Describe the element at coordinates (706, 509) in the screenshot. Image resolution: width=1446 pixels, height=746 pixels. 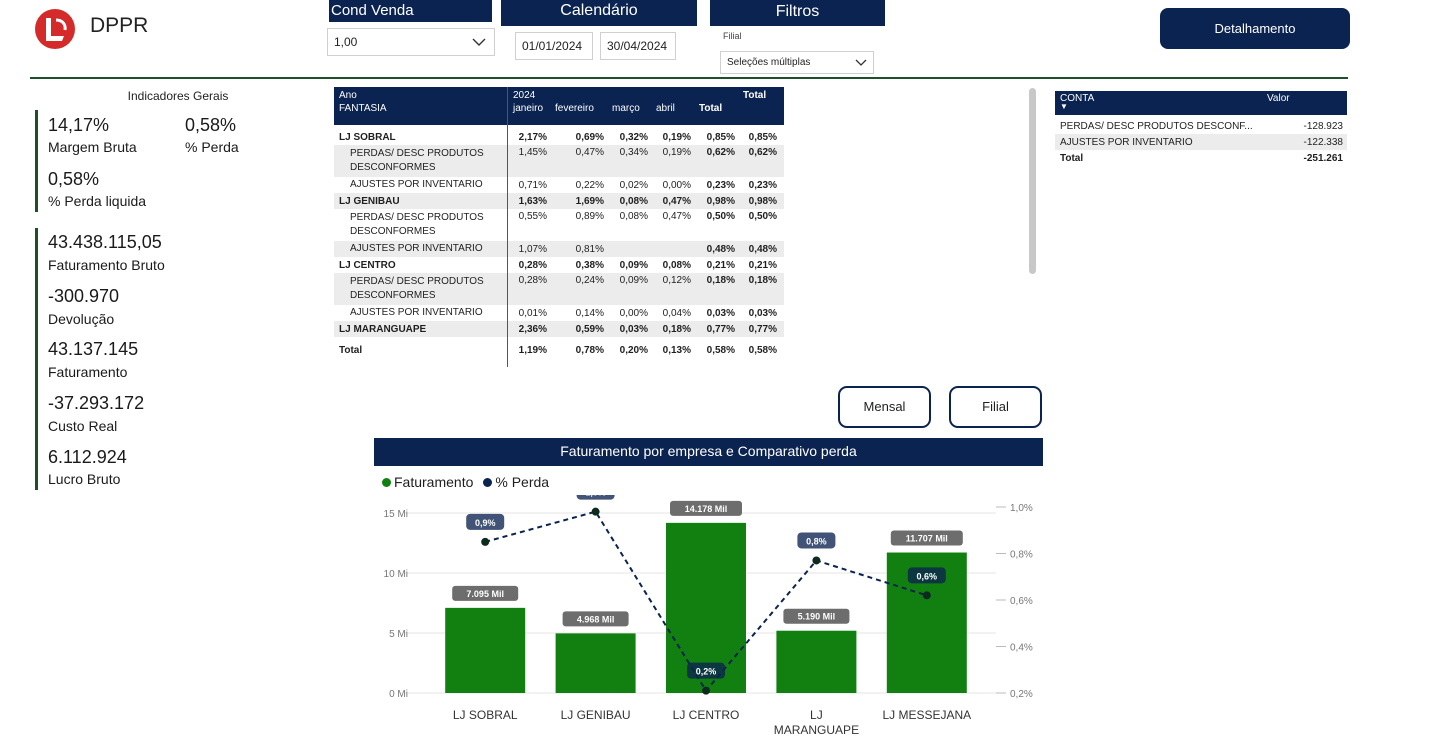
I see `bar-data-label: 14.178 Mil` at that location.